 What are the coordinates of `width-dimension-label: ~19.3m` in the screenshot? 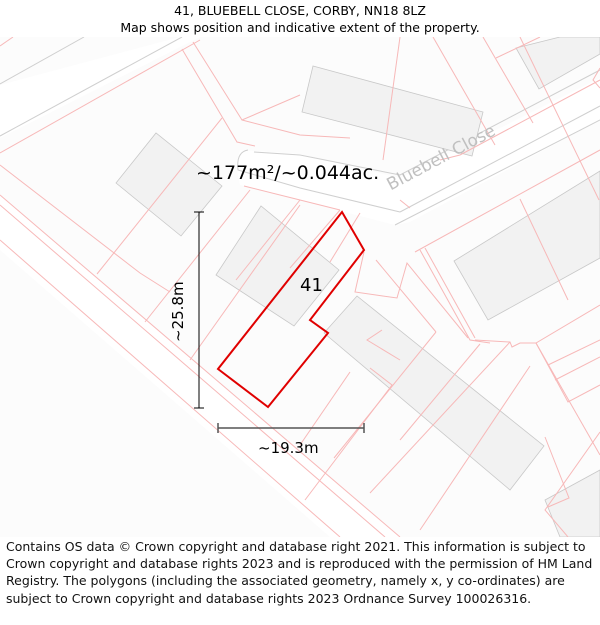 It's located at (288, 448).